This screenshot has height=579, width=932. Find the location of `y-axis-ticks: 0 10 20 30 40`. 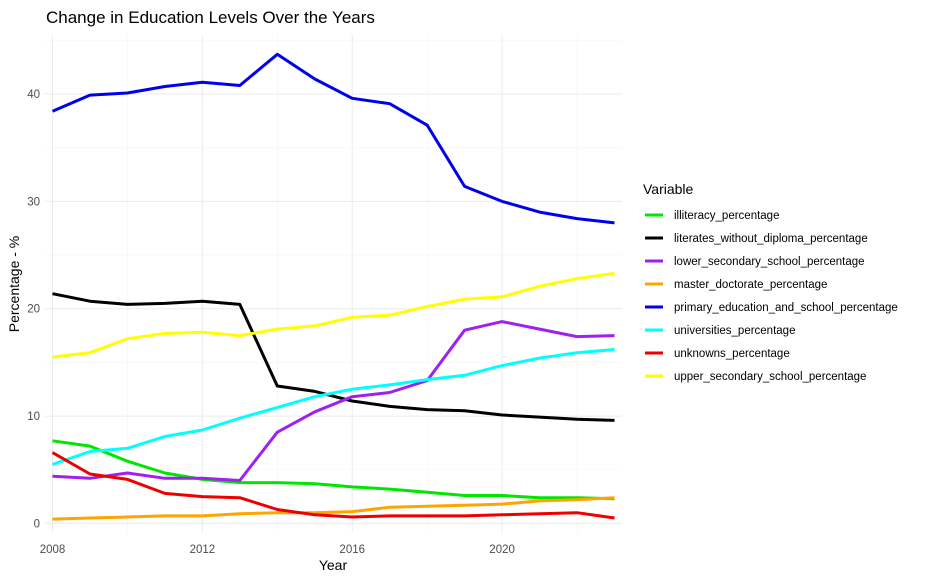

y-axis-ticks: 0 10 20 30 40 is located at coordinates (33, 309).